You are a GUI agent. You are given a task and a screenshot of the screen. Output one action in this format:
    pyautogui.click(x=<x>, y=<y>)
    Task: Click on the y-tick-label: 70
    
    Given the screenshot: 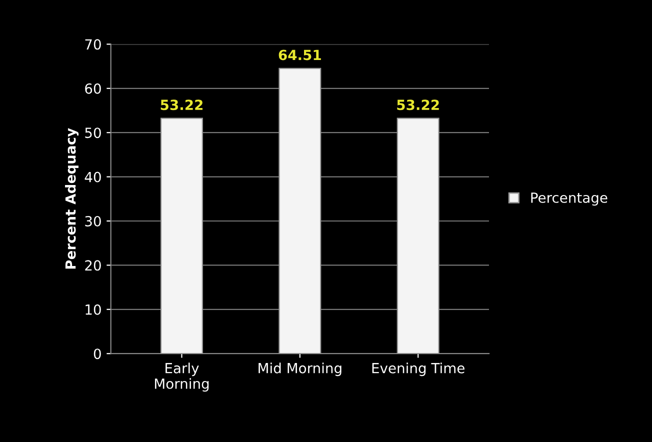 What is the action you would take?
    pyautogui.click(x=93, y=44)
    